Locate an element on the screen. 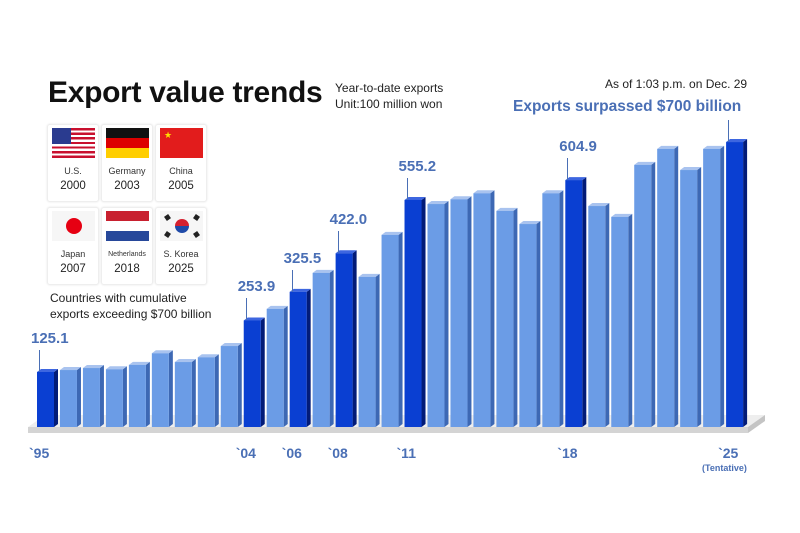  bar-top-2015 is located at coordinates (507, 209).